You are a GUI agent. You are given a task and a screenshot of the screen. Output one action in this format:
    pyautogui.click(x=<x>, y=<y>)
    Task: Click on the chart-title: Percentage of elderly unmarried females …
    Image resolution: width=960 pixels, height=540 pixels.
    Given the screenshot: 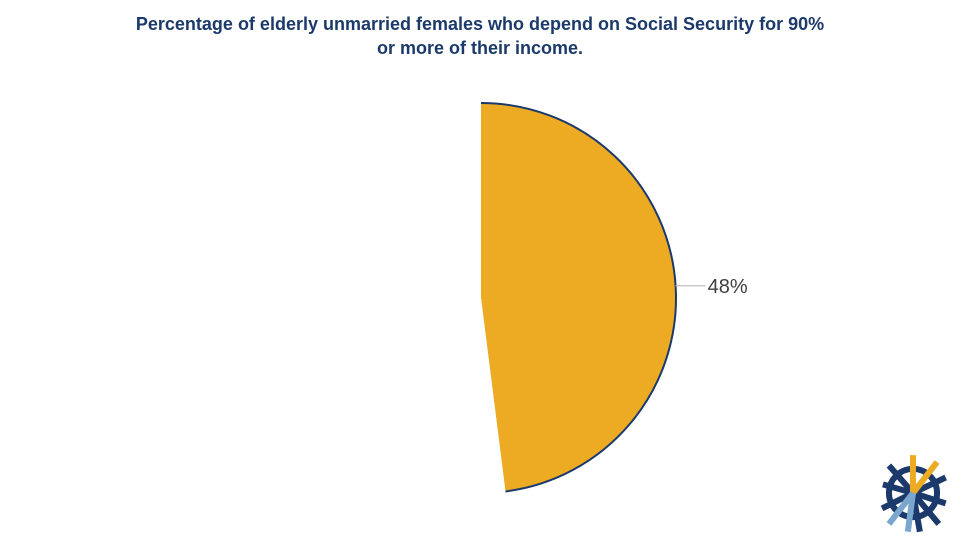 What is the action you would take?
    pyautogui.click(x=480, y=36)
    